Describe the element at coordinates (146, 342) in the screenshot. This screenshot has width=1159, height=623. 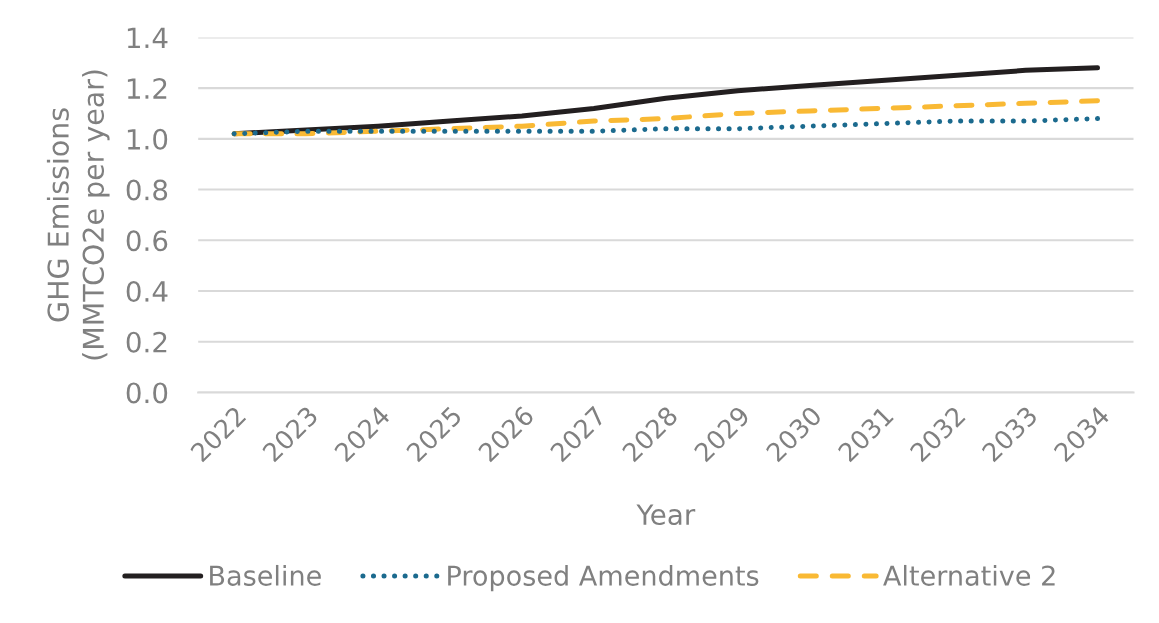
I see `y-tick-label: 0.2` at that location.